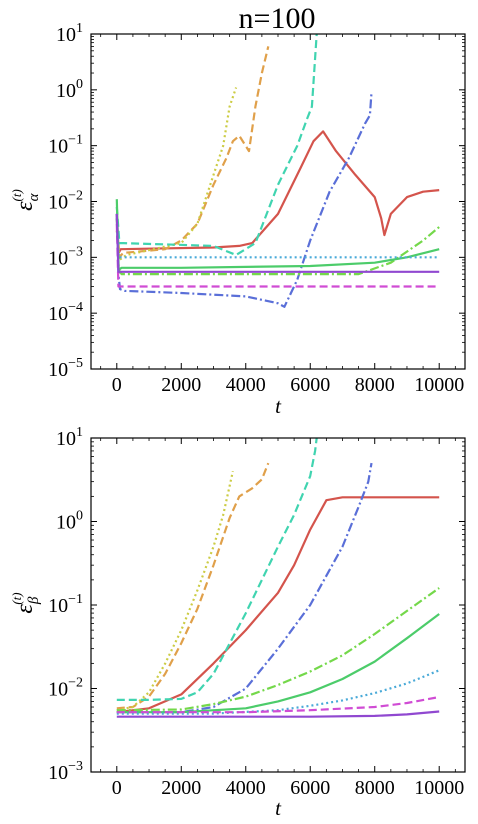  I want to click on chart-title: n=100, so click(277, 18).